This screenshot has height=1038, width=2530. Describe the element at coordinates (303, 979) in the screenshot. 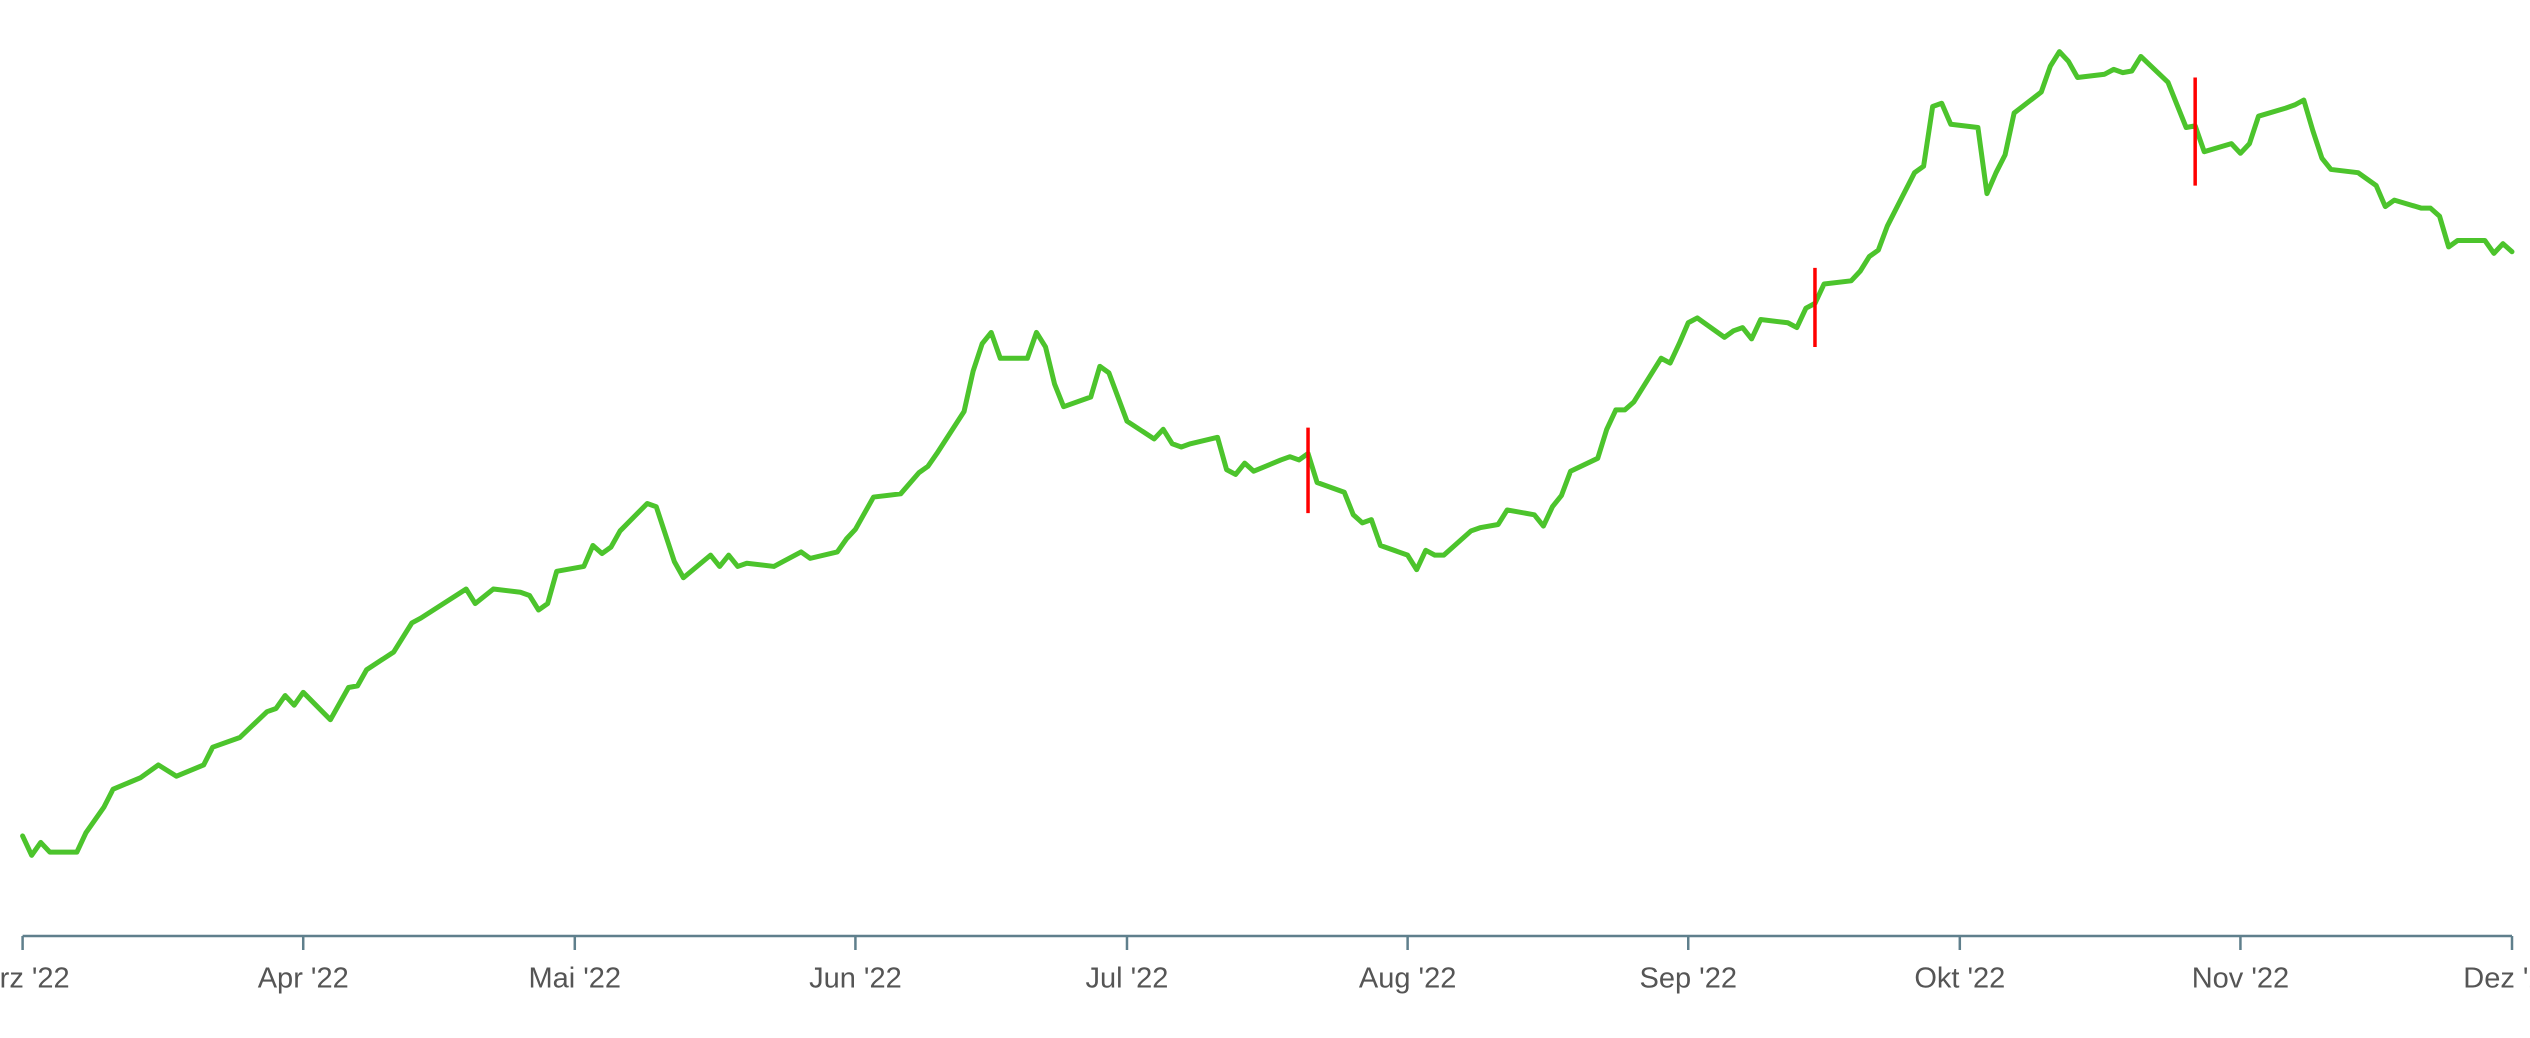

I see `x-tick-label: Apr '22` at that location.